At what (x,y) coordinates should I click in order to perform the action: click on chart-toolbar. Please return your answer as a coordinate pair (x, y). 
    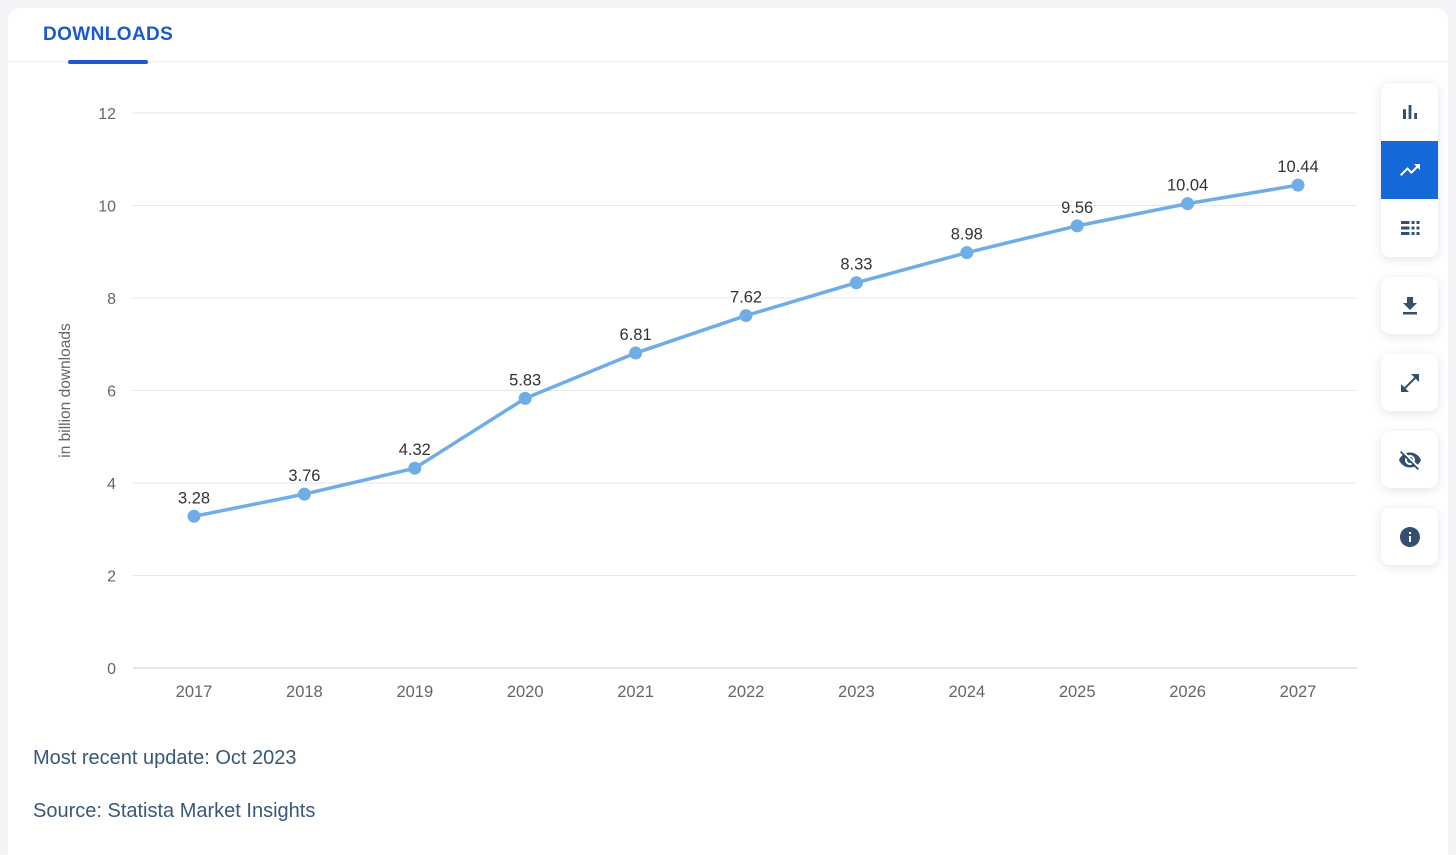
    Looking at the image, I should click on (1409, 324).